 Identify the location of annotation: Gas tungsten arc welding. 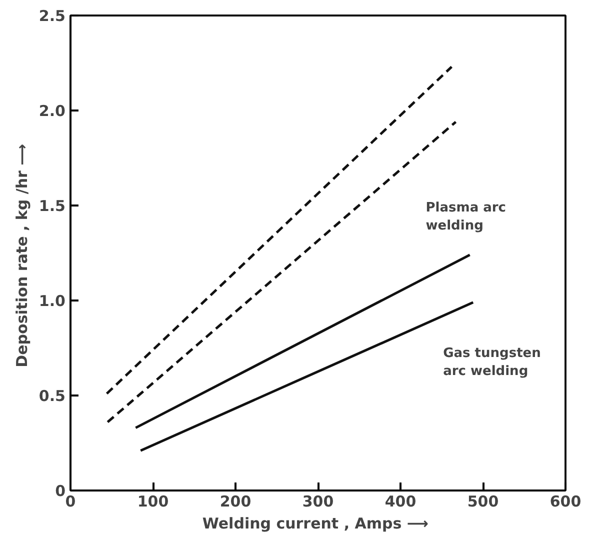
(492, 362).